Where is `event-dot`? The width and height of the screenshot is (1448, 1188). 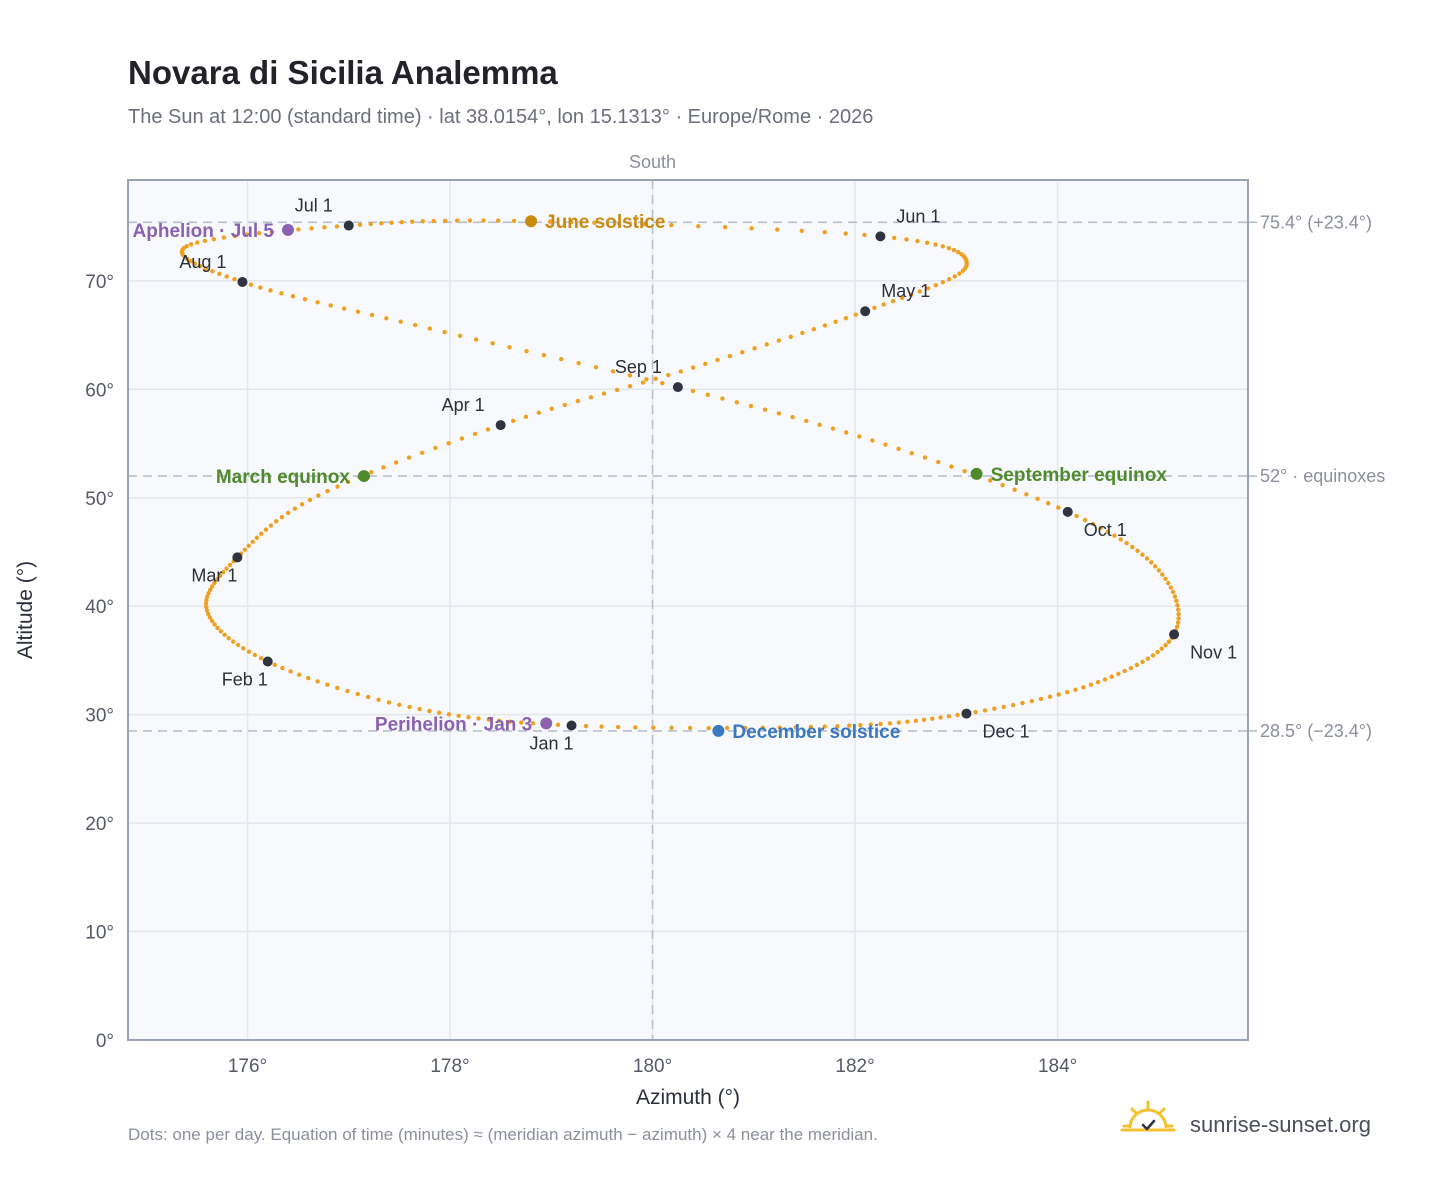 event-dot is located at coordinates (546, 723).